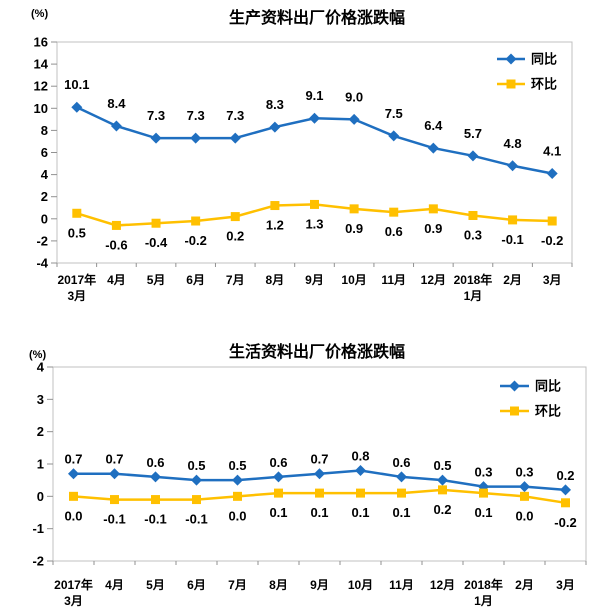 The image size is (614, 614). Describe the element at coordinates (319, 459) in the screenshot. I see `yoy-data-label: 0.7` at that location.